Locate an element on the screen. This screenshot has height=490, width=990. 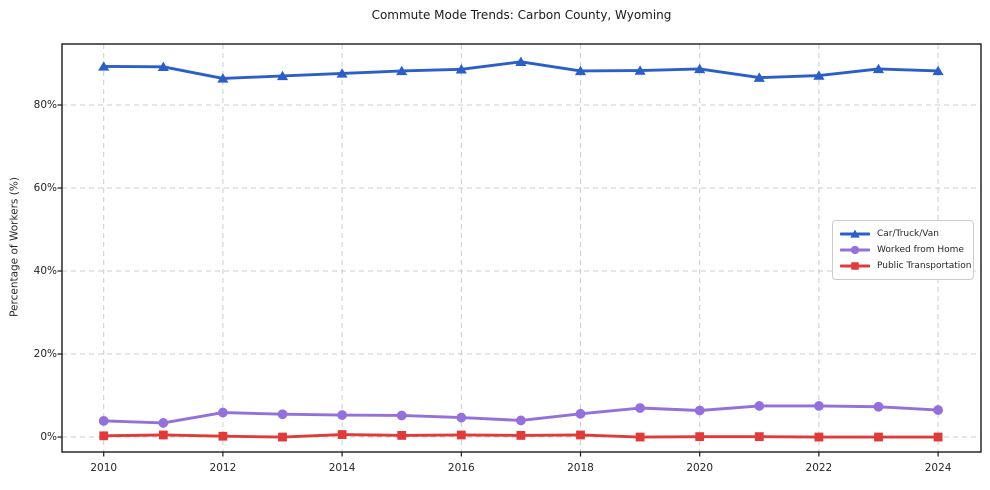
legend-sample-circle is located at coordinates (855, 250).